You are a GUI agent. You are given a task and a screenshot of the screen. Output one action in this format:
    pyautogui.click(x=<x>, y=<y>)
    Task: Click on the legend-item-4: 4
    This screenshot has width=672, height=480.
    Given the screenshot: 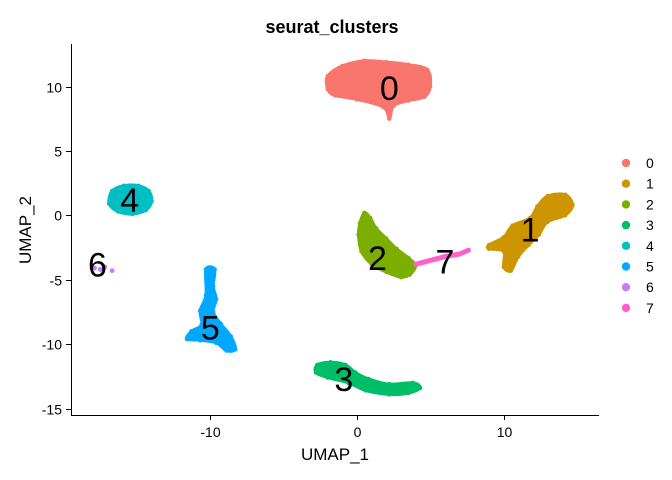 What is the action you would take?
    pyautogui.click(x=637, y=246)
    